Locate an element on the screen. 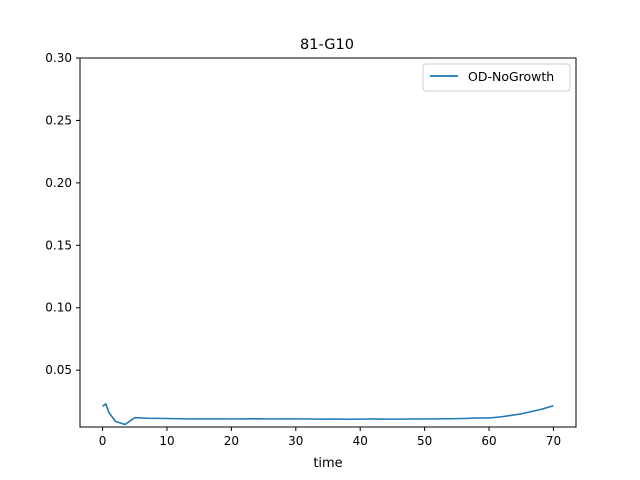 The image size is (640, 480). y-tick-label: 0.25 is located at coordinates (58, 120).